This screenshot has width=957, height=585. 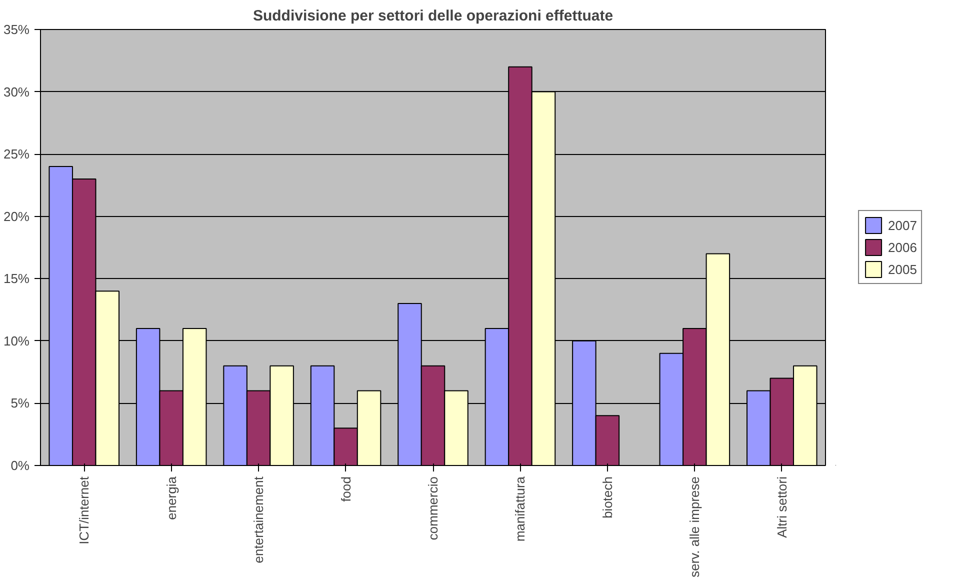 What do you see at coordinates (16, 29) in the screenshot?
I see `y-tick-label: 35%` at bounding box center [16, 29].